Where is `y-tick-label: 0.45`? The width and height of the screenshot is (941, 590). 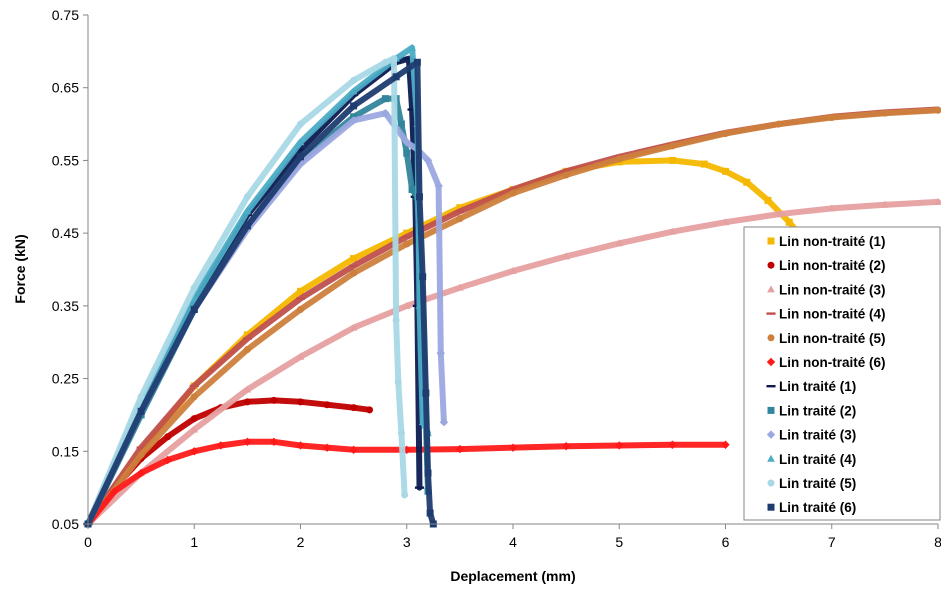
y-tick-label: 0.45 is located at coordinates (65, 233).